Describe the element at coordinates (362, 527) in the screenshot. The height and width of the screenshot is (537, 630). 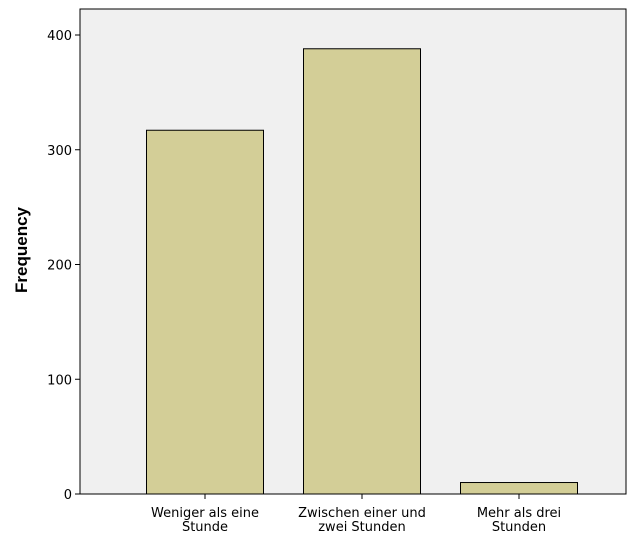
I see `x-category-label: zwei Stunden` at that location.